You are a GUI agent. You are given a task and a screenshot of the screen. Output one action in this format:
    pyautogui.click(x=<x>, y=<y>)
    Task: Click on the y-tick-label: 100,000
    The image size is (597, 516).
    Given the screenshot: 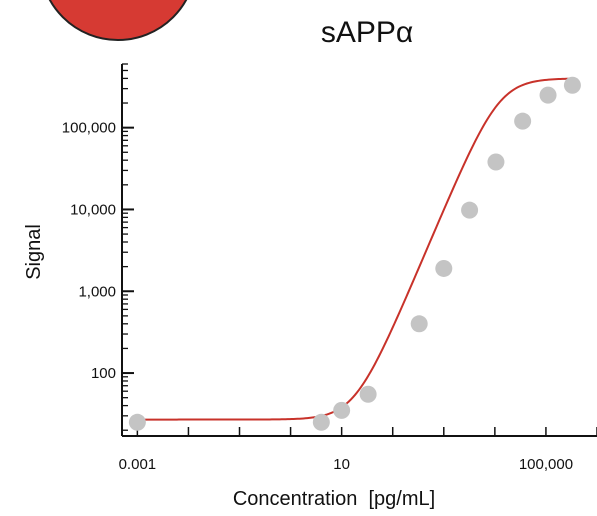 What is the action you would take?
    pyautogui.click(x=89, y=128)
    